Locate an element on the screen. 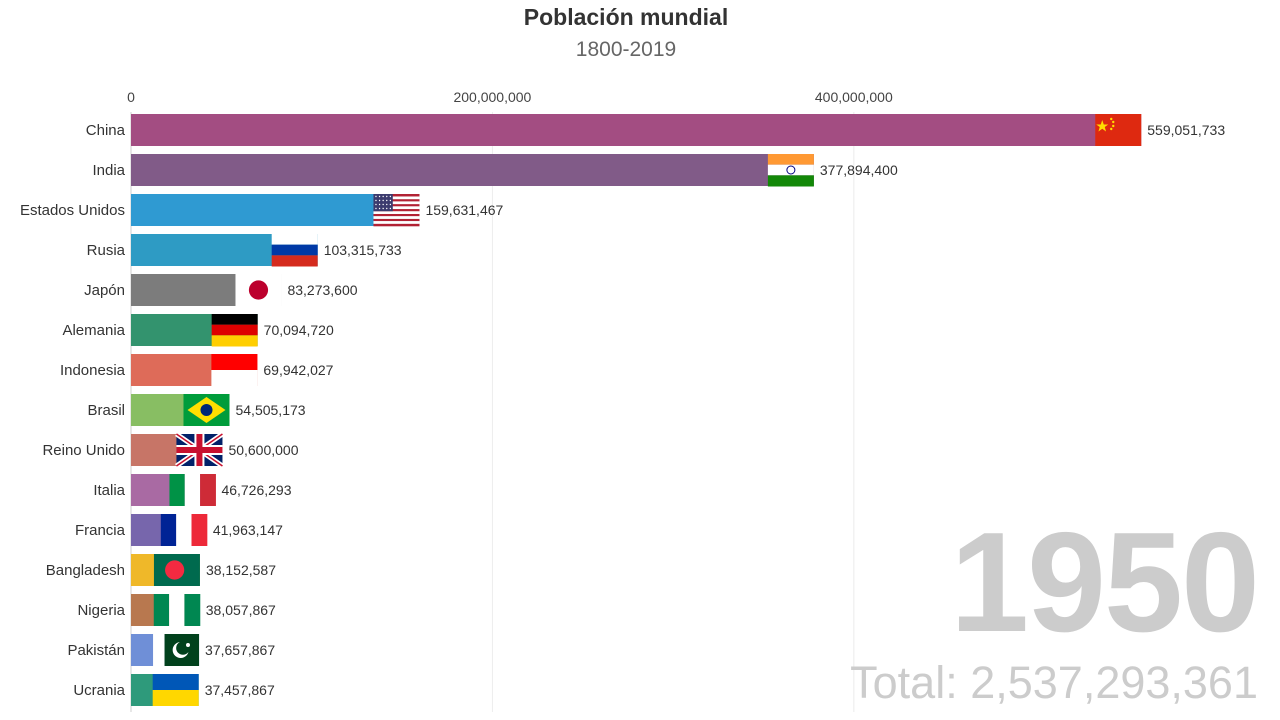 This screenshot has width=1280, height=720. category-label: Nigeria is located at coordinates (101, 610).